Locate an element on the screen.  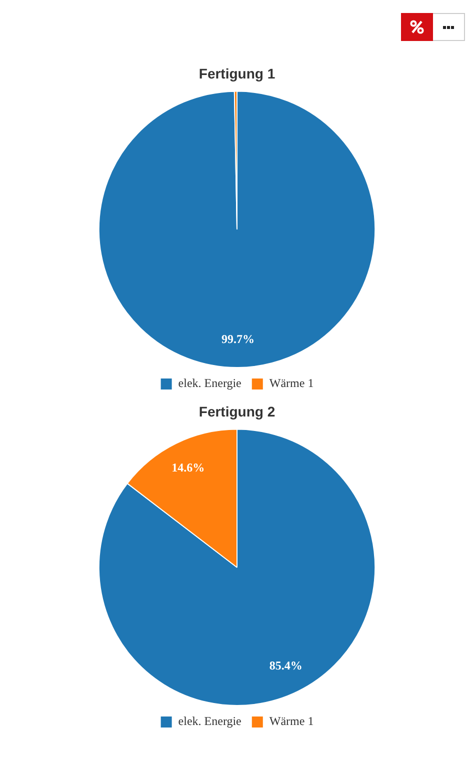
chart-title: Fertigung 2 is located at coordinates (237, 411).